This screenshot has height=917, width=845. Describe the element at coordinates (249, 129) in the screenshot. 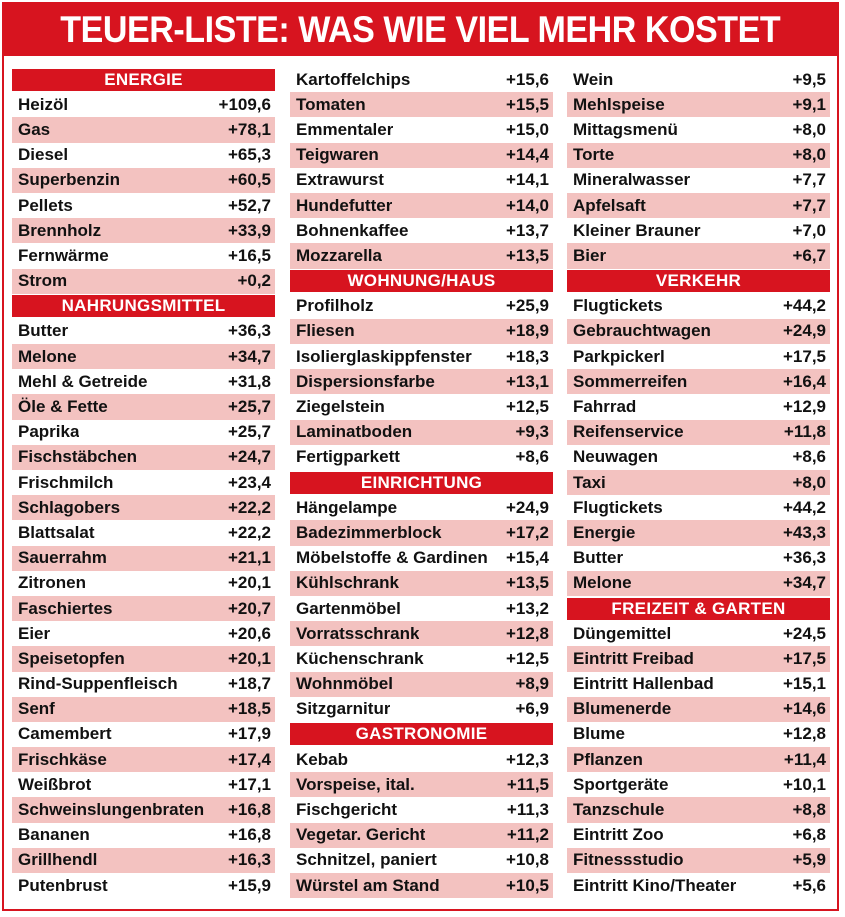

I see `item-value: +78,1` at that location.